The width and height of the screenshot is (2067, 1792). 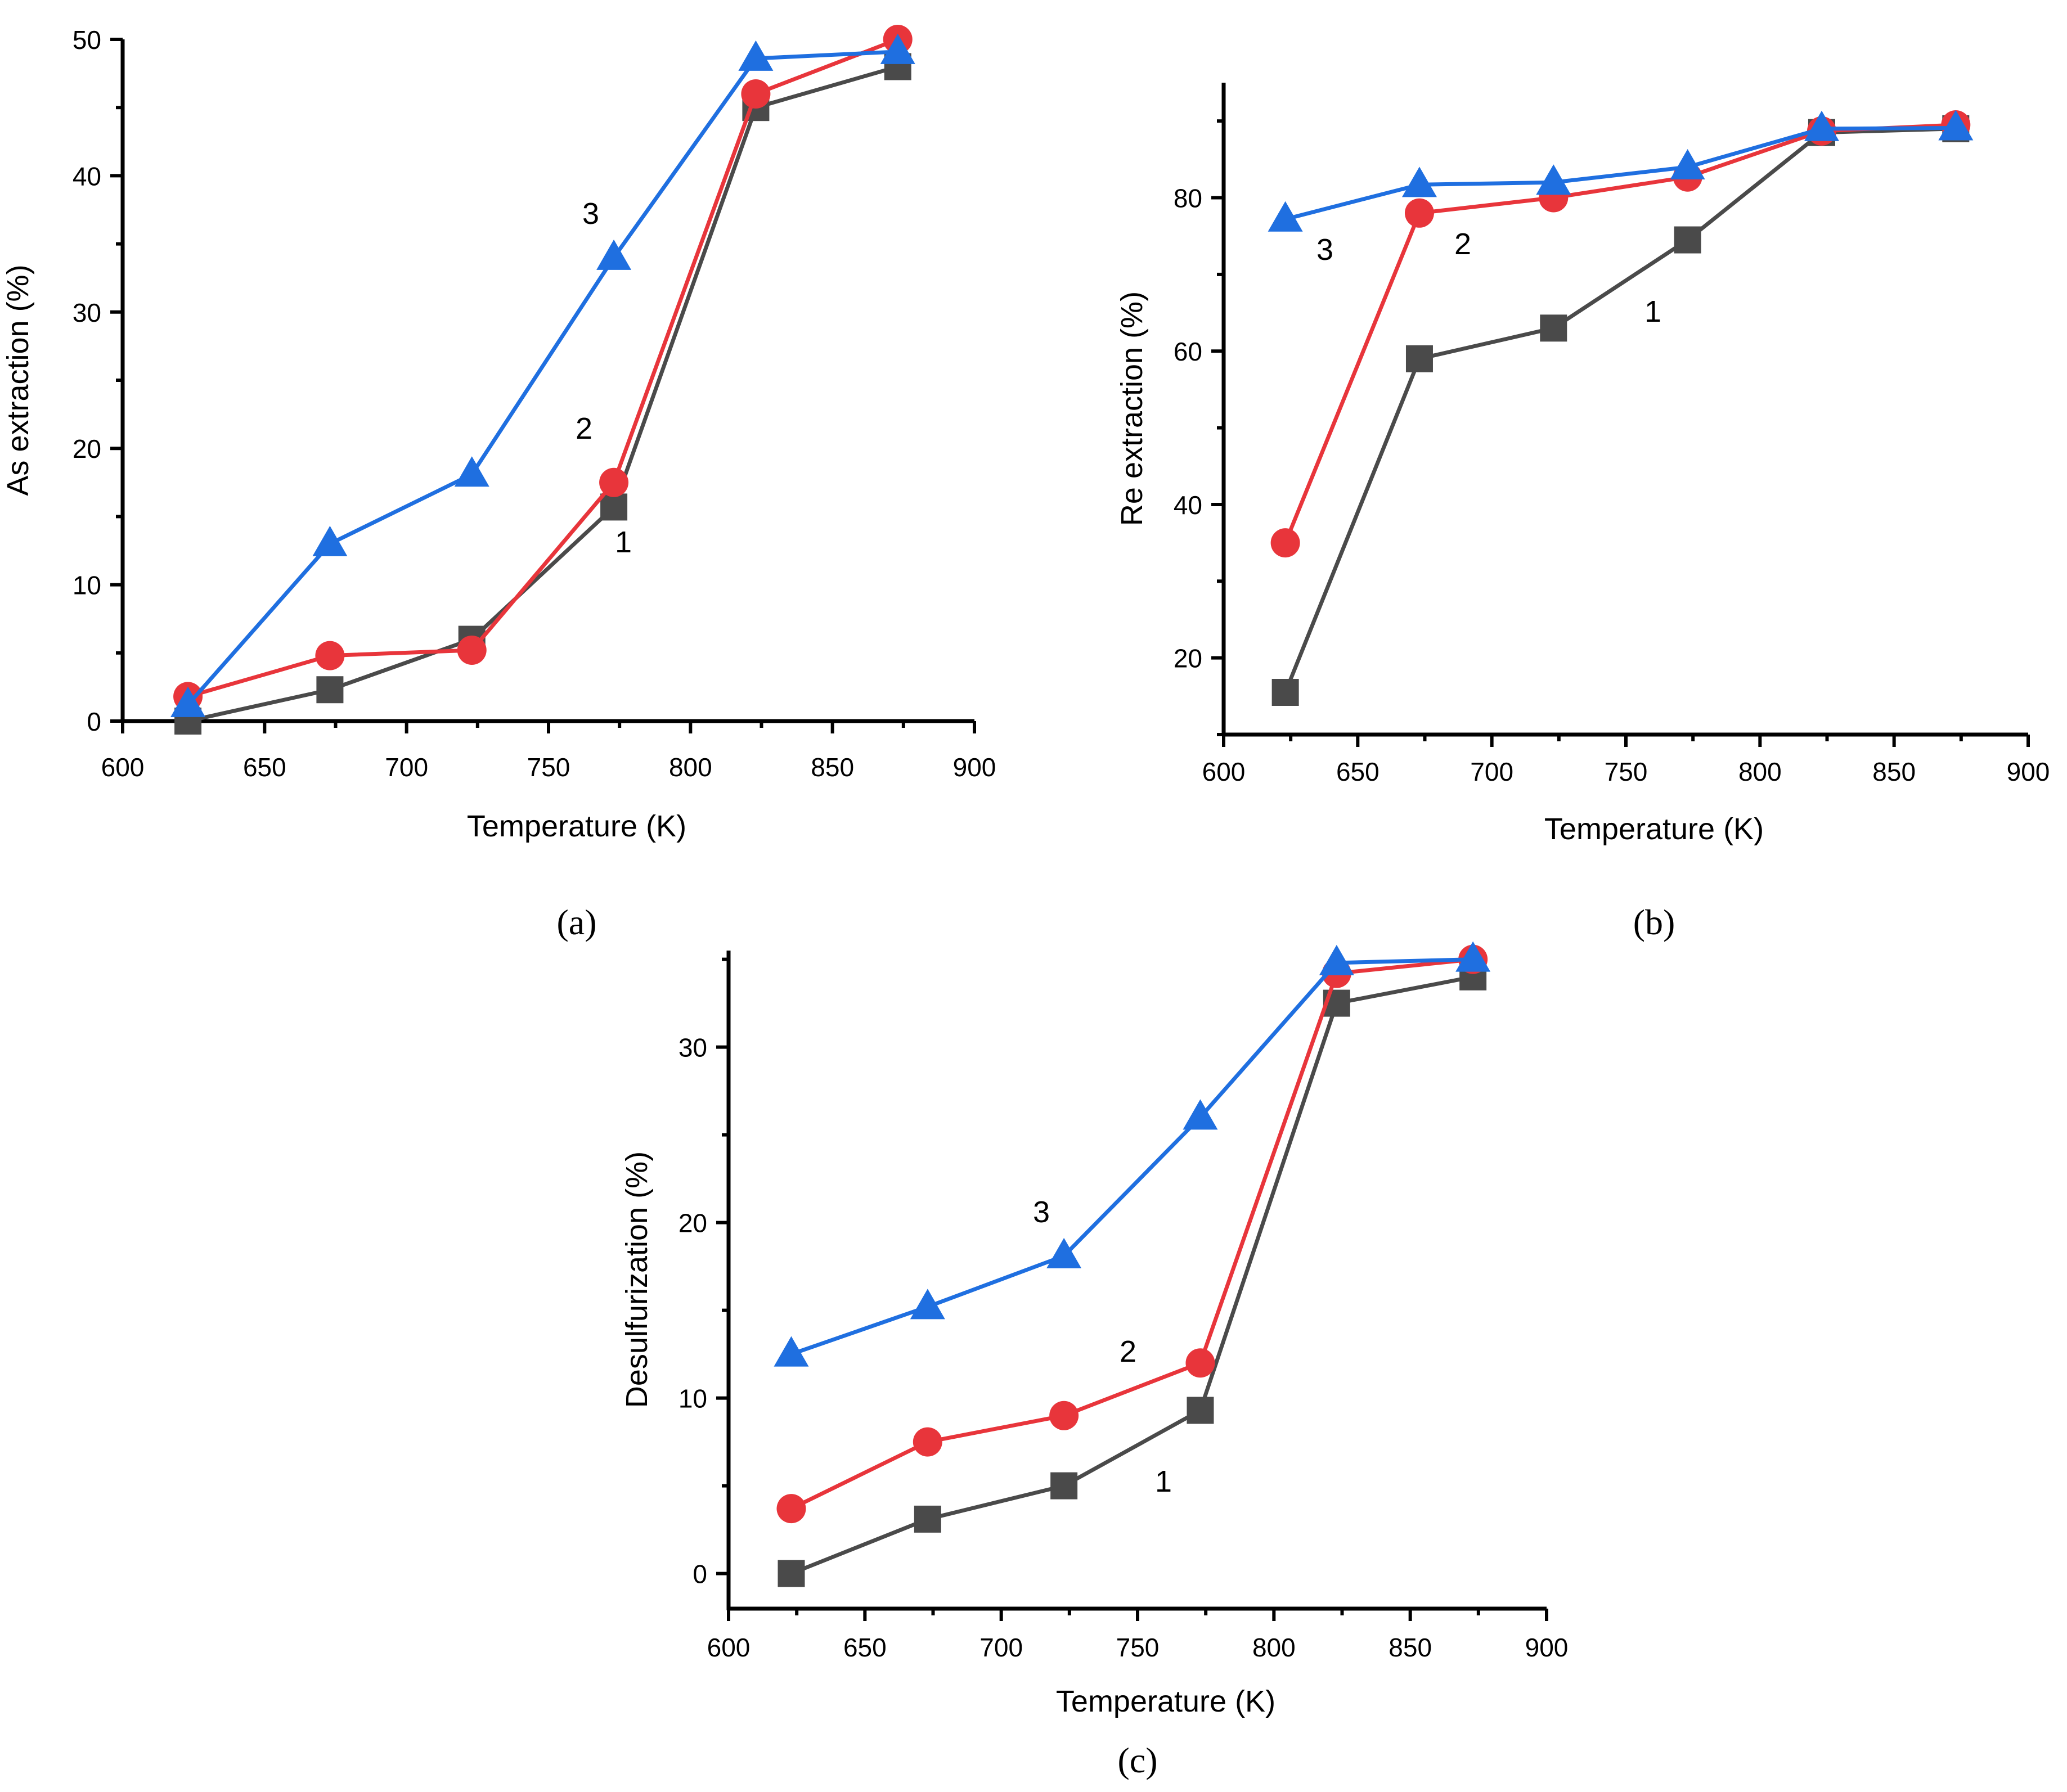 I want to click on y-axis-title: As extraction (%), so click(x=18, y=380).